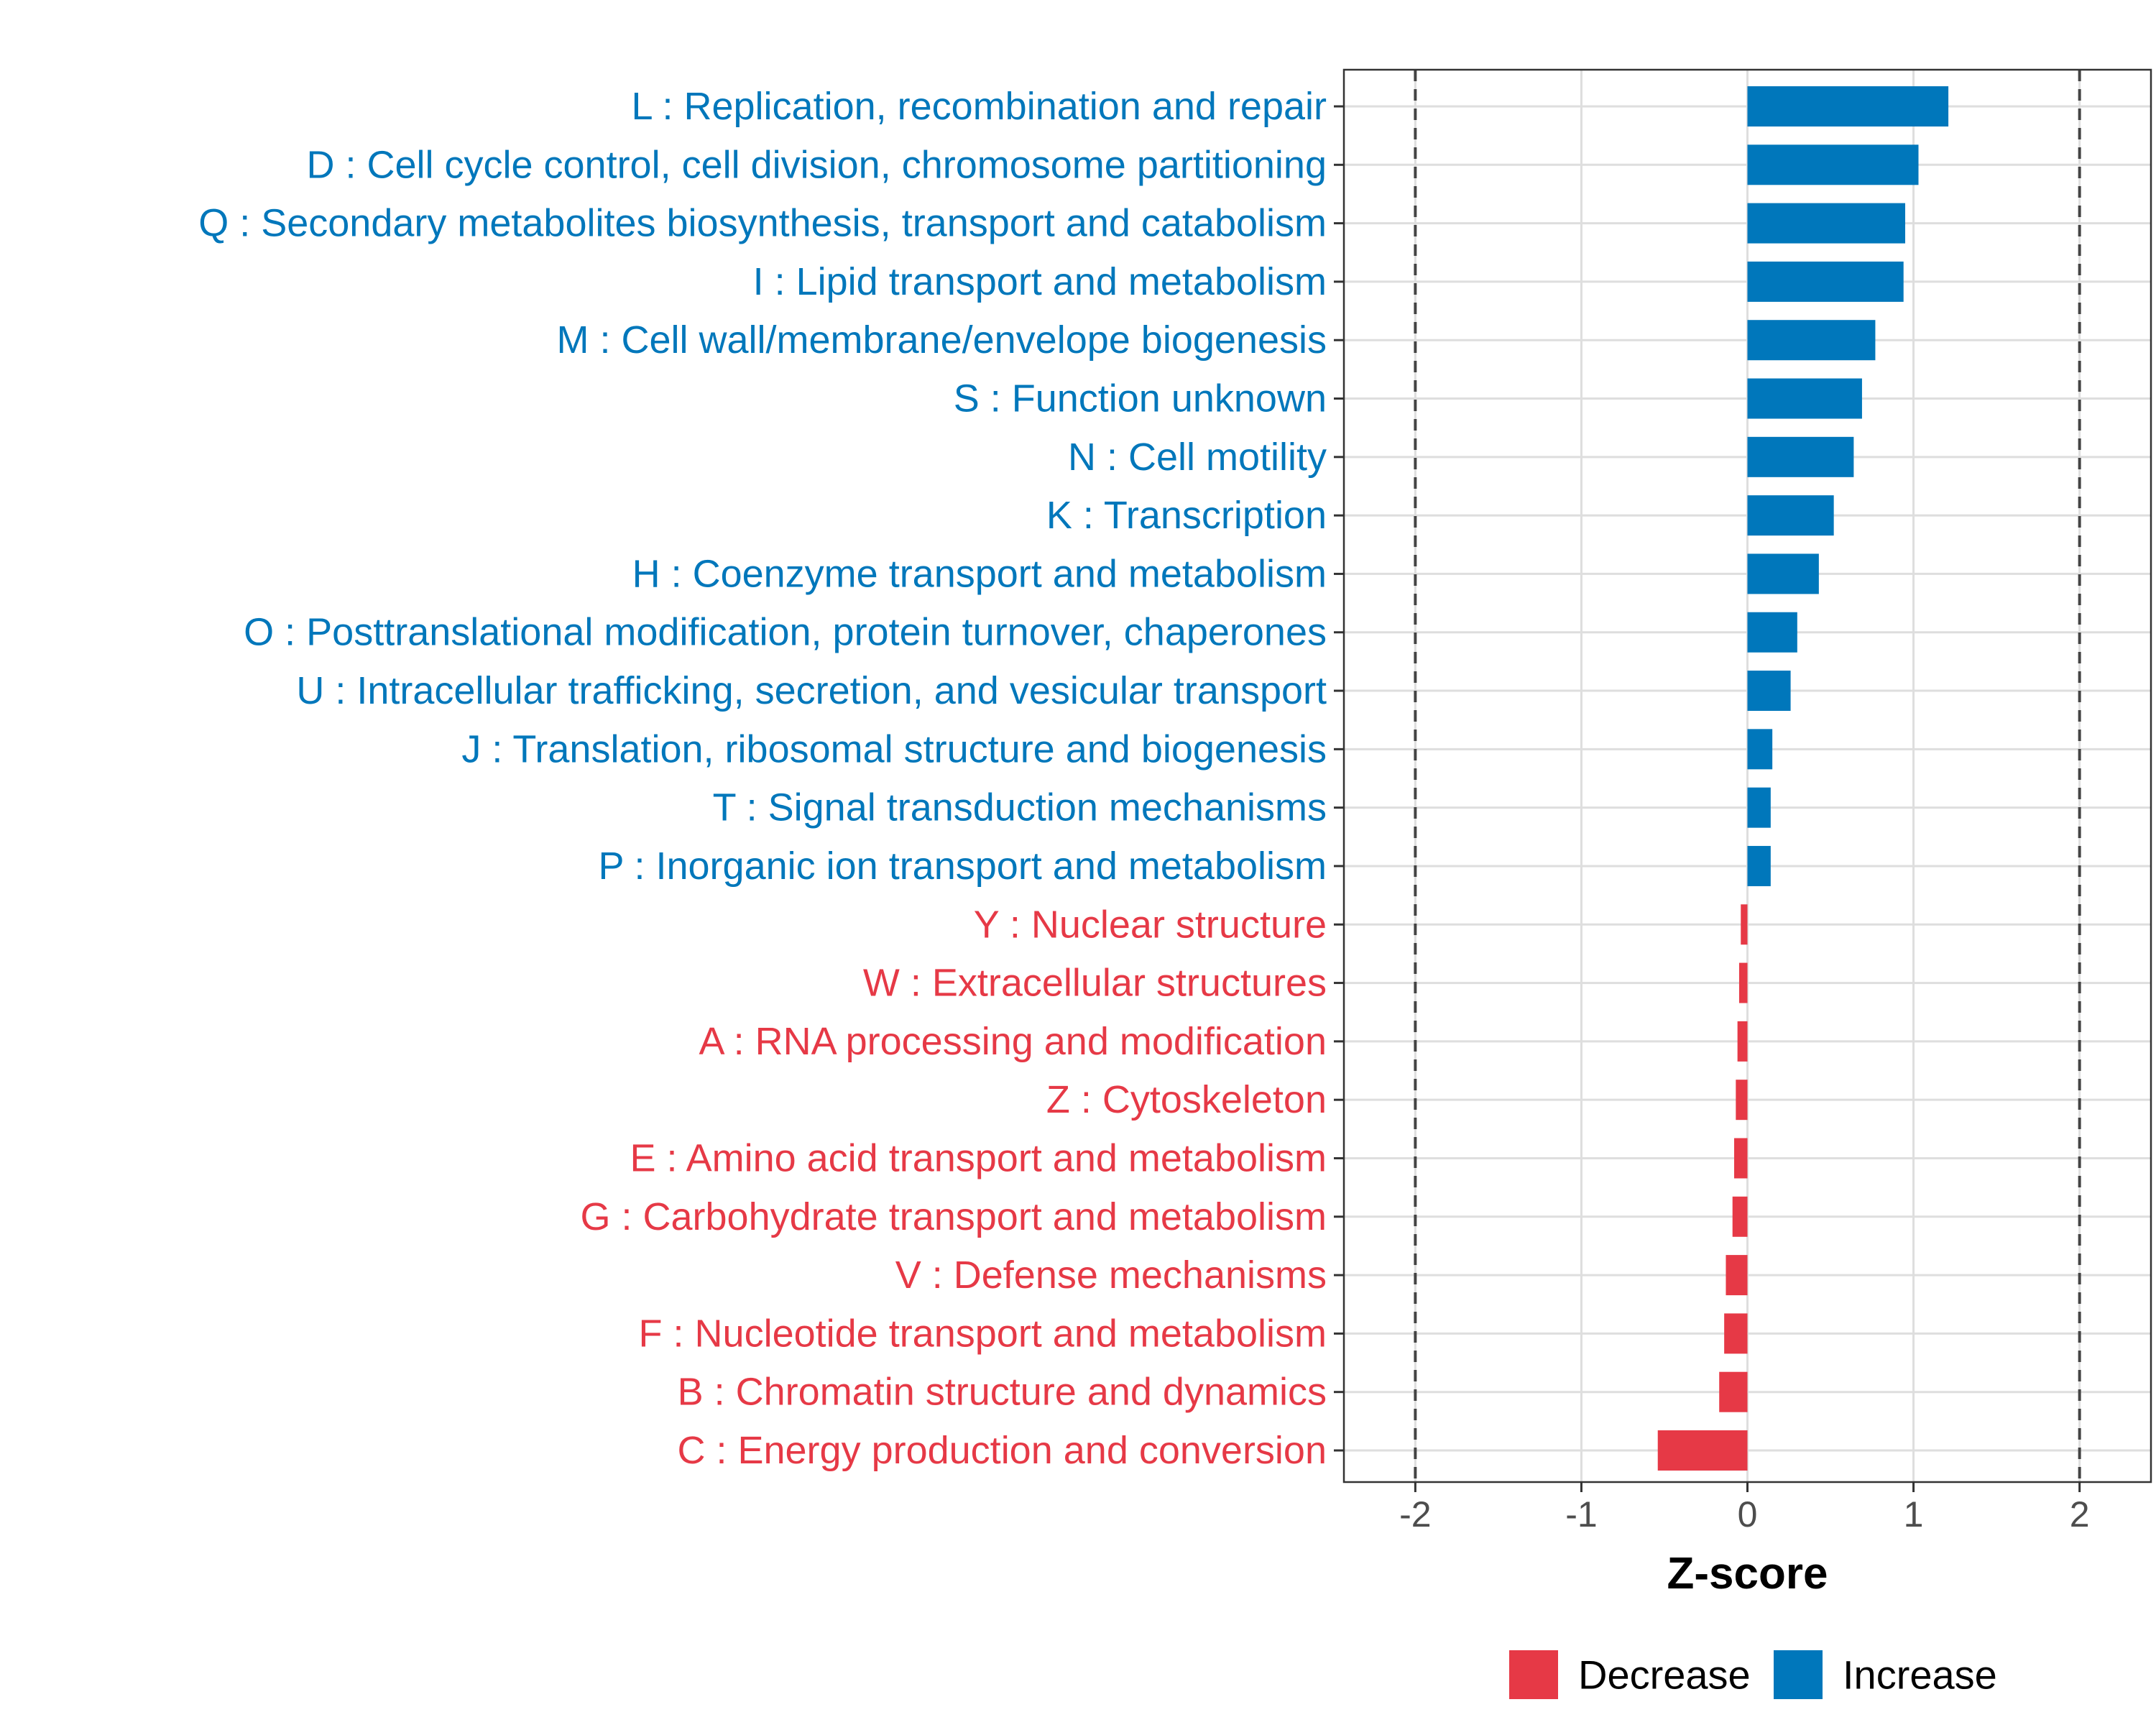 The height and width of the screenshot is (1725, 2156). What do you see at coordinates (1415, 1514) in the screenshot?
I see `x-tick-label: -2` at bounding box center [1415, 1514].